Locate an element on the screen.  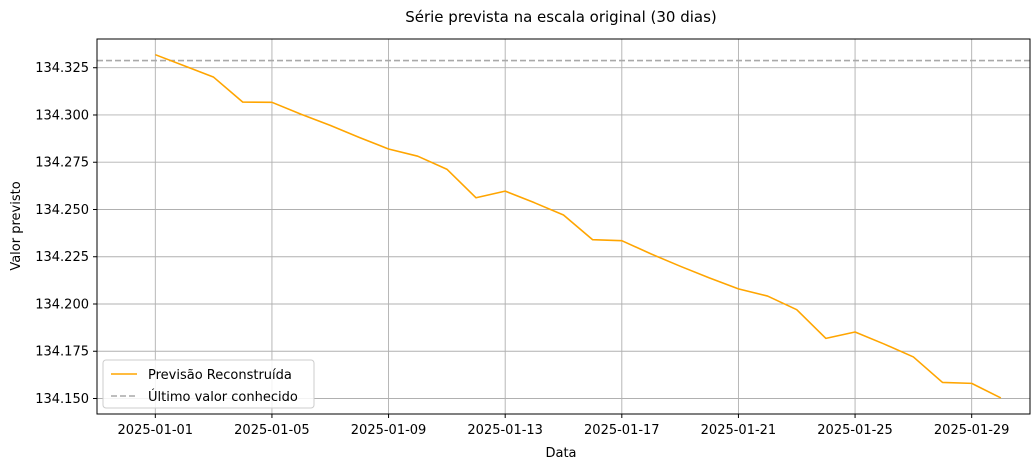
y-tick-label: 134.175 is located at coordinates (62, 352).